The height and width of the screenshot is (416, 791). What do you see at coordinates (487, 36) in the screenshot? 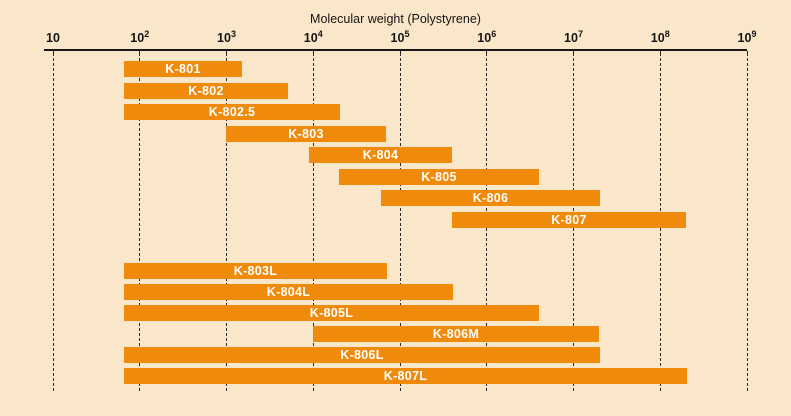
I see `x-tick-label-10e6: 10⁶` at bounding box center [487, 36].